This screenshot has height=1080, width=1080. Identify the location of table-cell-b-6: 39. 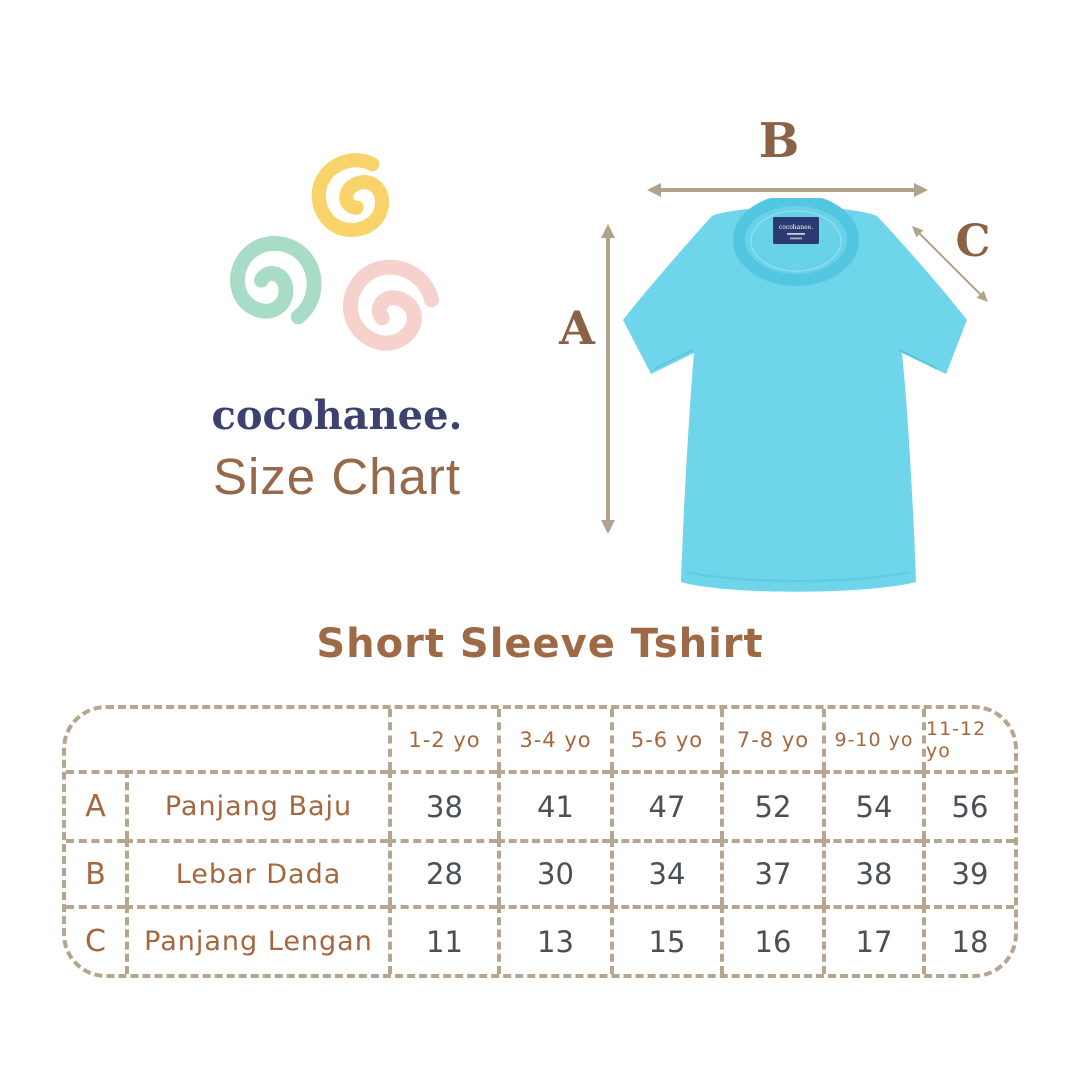
(968, 872).